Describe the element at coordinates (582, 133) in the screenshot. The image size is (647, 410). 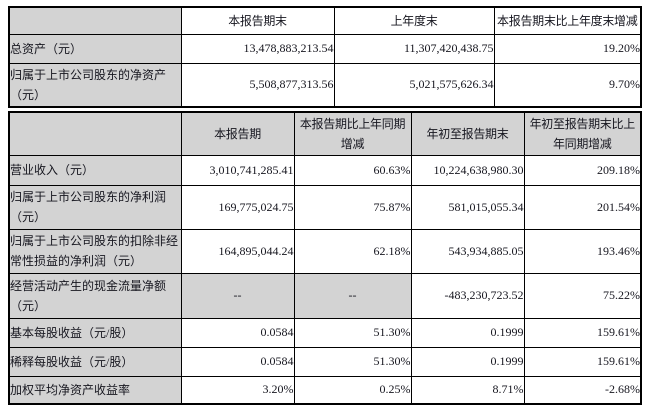
I see `period-header-ytd-change: 年初至报告期末比上年同期增减` at that location.